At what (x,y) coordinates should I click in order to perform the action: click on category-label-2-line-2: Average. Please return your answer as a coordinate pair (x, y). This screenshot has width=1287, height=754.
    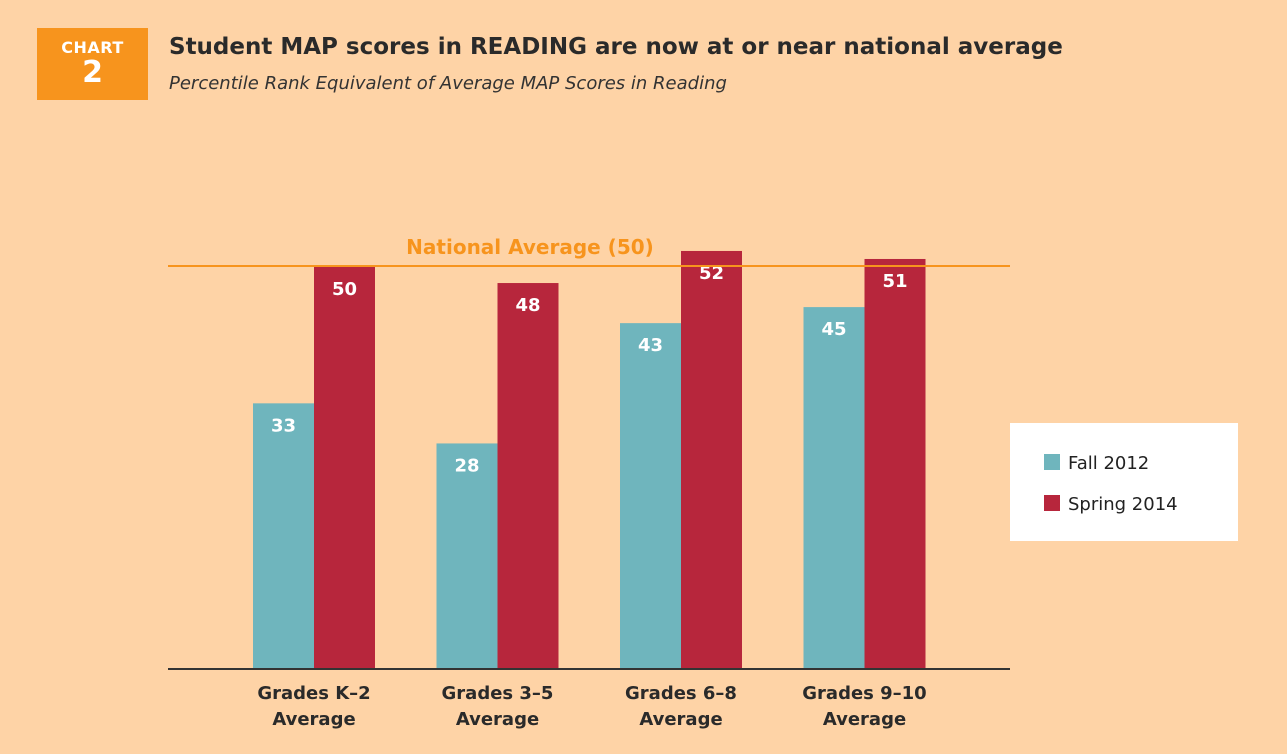
    Looking at the image, I should click on (497, 719).